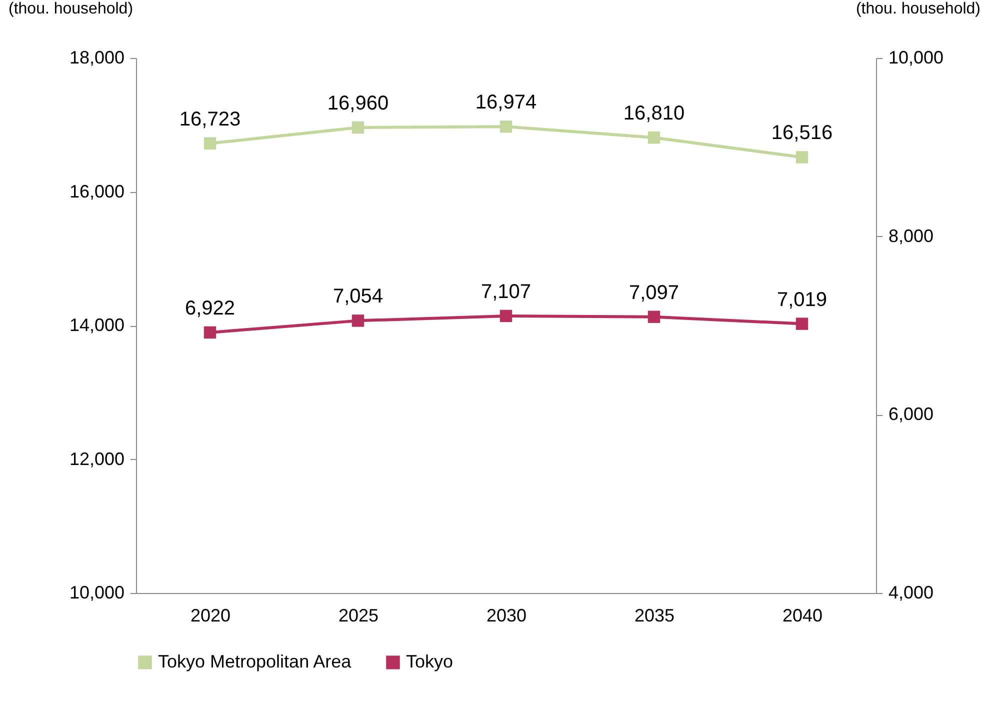 Image resolution: width=993 pixels, height=702 pixels. I want to click on x-tick-label: 2025, so click(358, 616).